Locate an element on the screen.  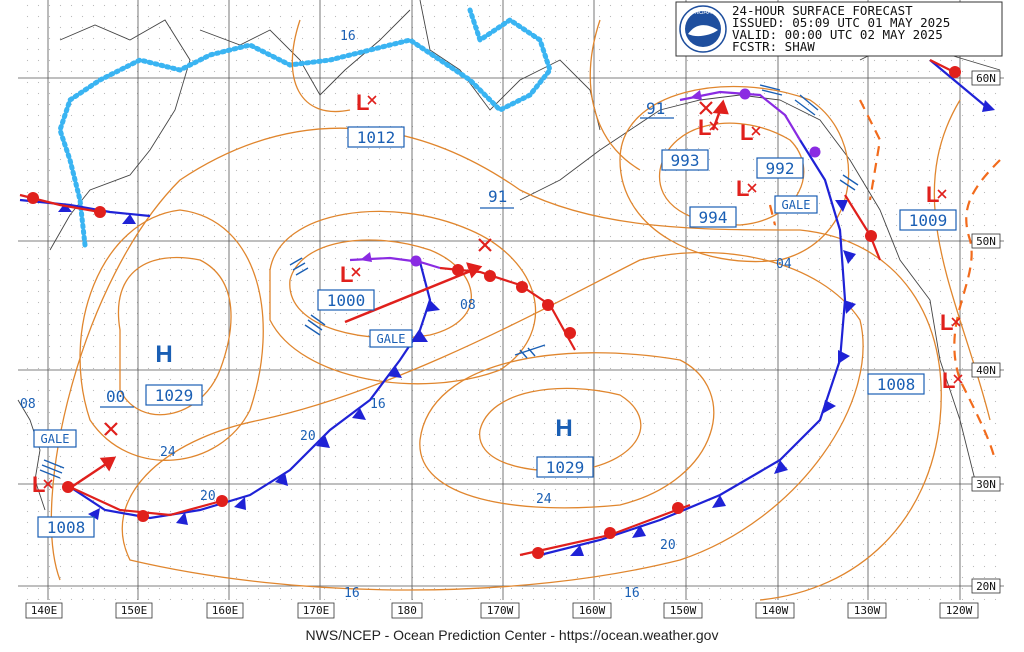
latitude-label-30n: 30N is located at coordinates (986, 484).